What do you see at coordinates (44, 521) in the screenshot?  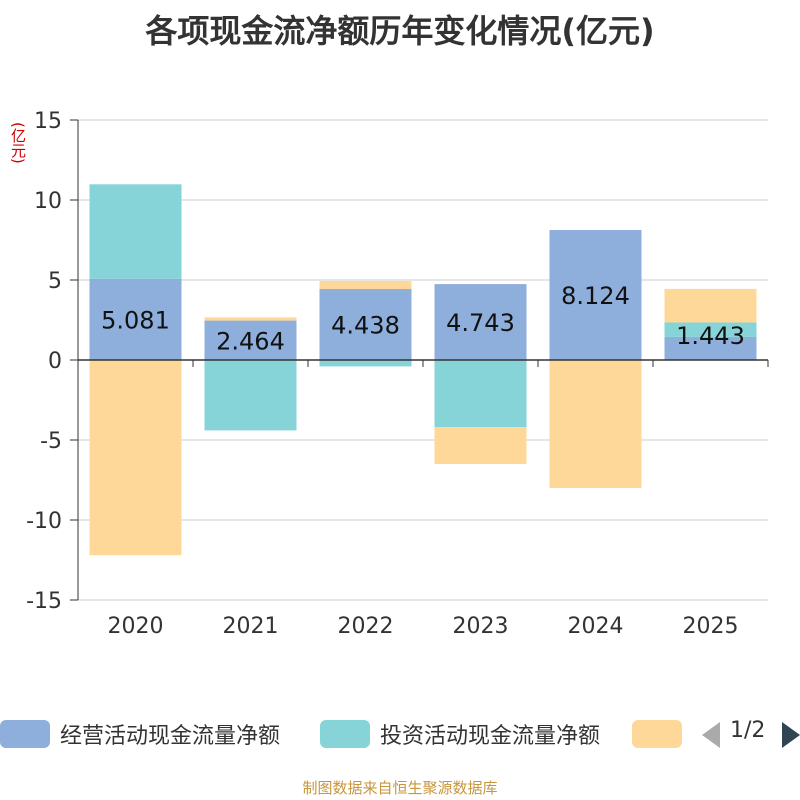 I see `y-tick-label: -10` at bounding box center [44, 521].